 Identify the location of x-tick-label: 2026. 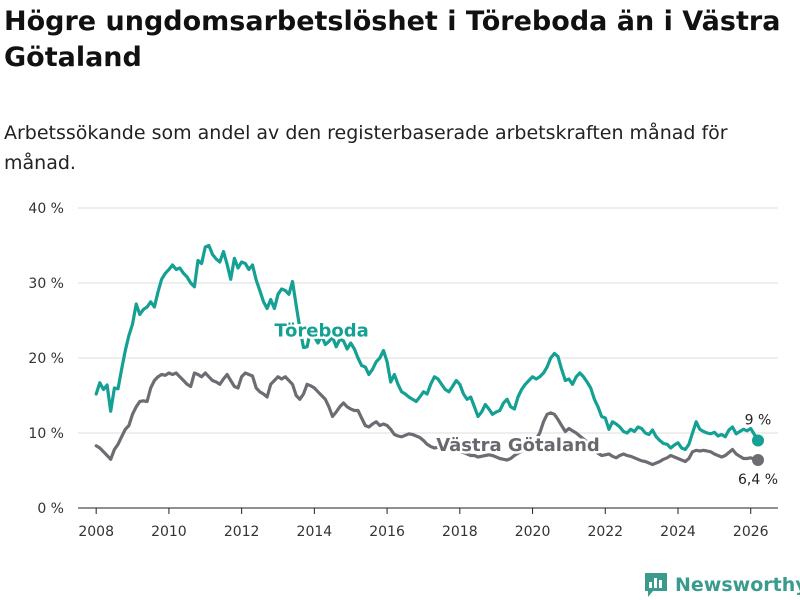
(751, 532).